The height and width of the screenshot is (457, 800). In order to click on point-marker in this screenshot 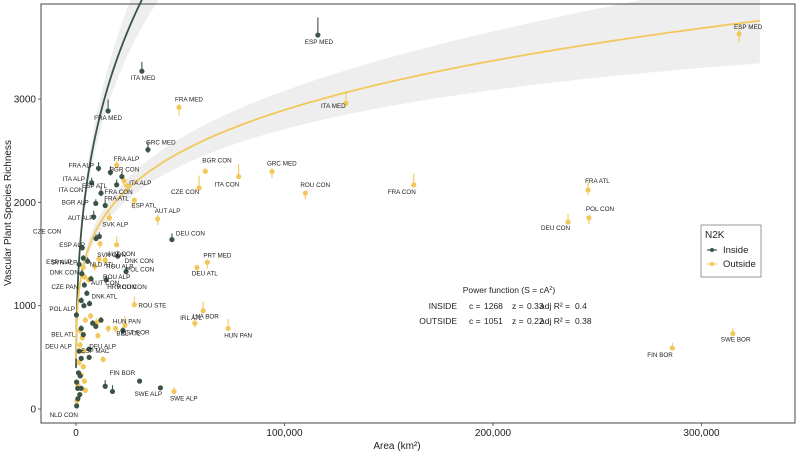, I will do `click(83, 351)`.